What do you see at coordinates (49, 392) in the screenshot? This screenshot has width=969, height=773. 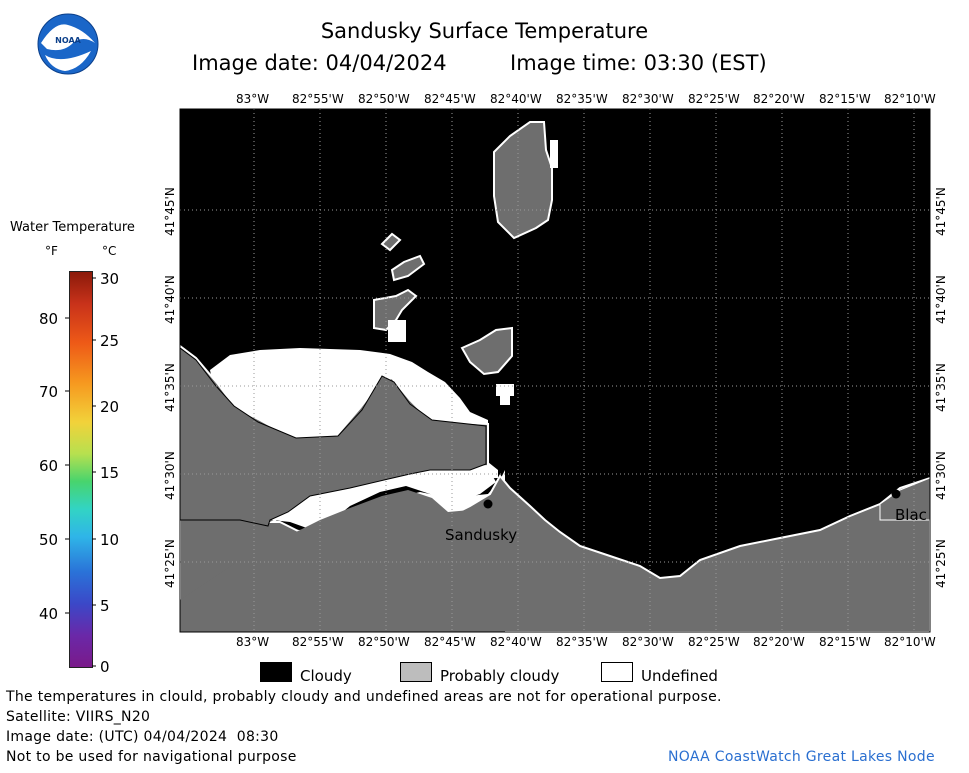 I see `colorbar-f-tick: 70` at bounding box center [49, 392].